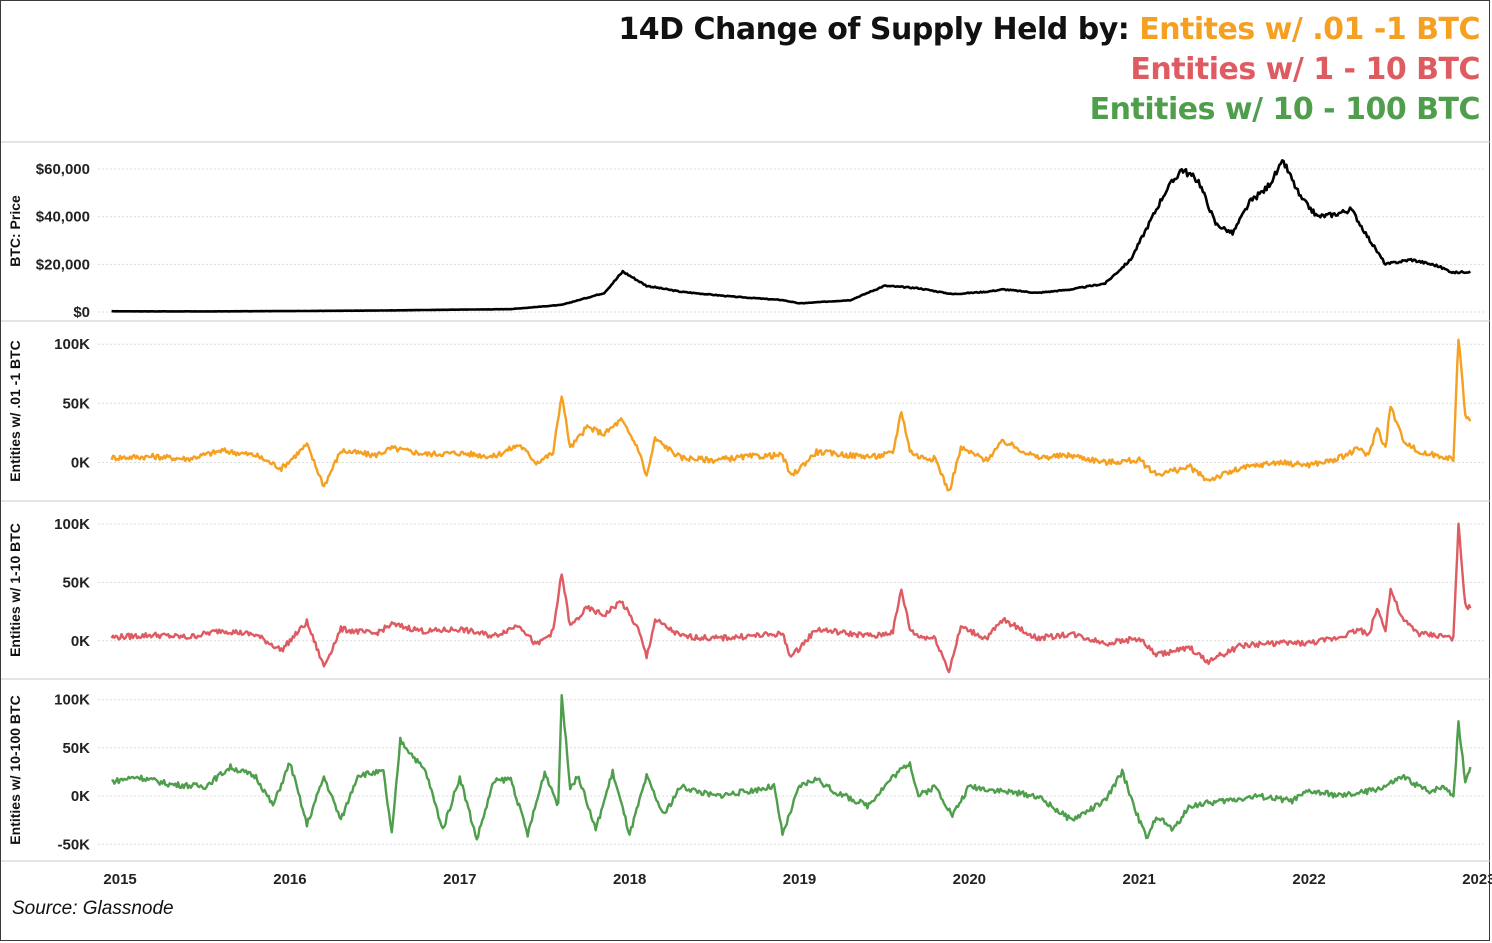  What do you see at coordinates (459, 879) in the screenshot?
I see `x-tick-label: 2017` at bounding box center [459, 879].